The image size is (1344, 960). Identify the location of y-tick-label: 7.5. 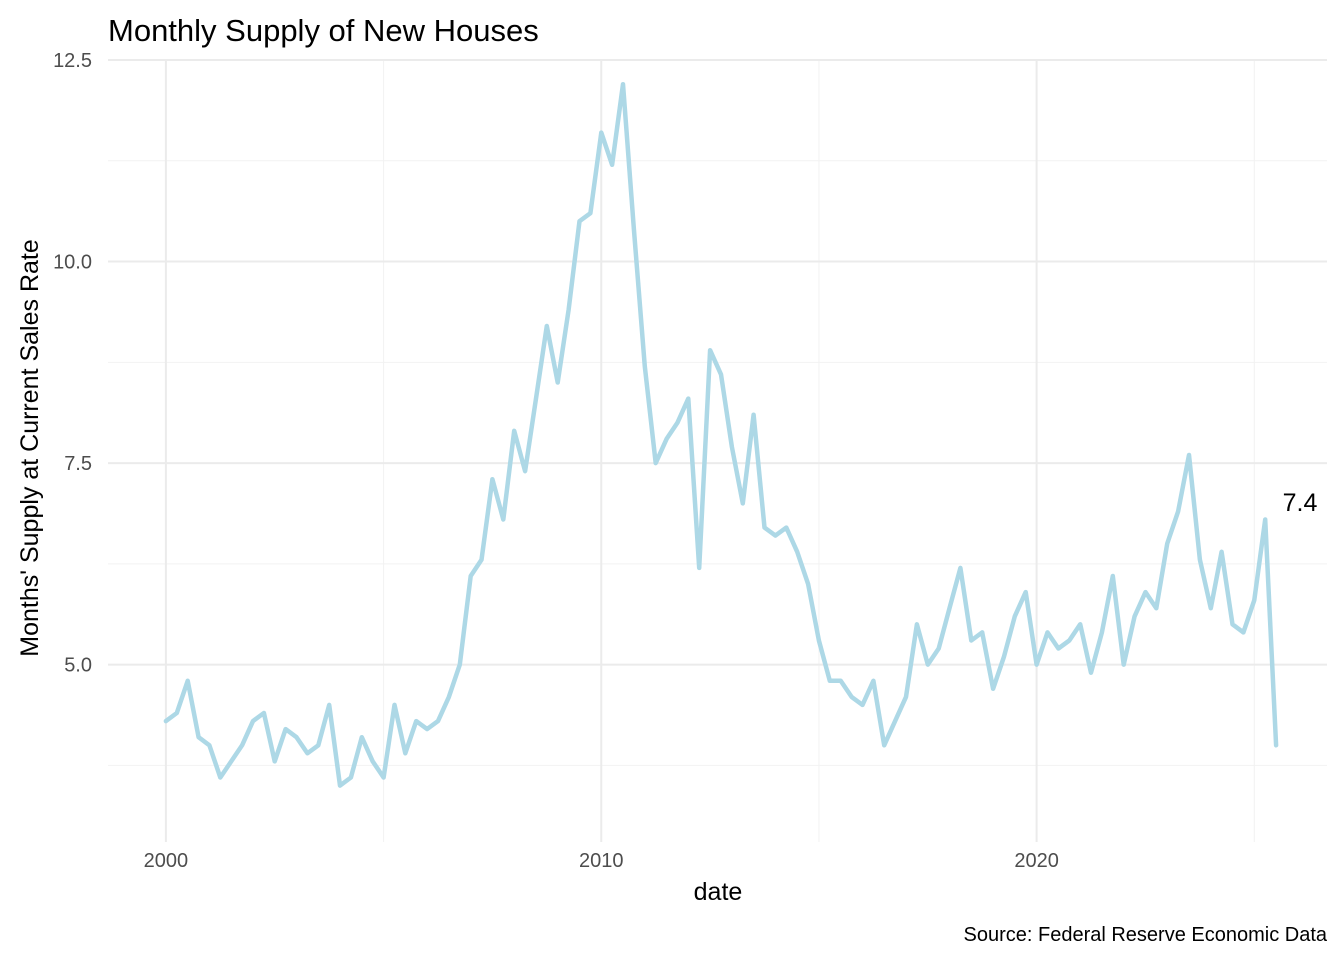
(78, 464).